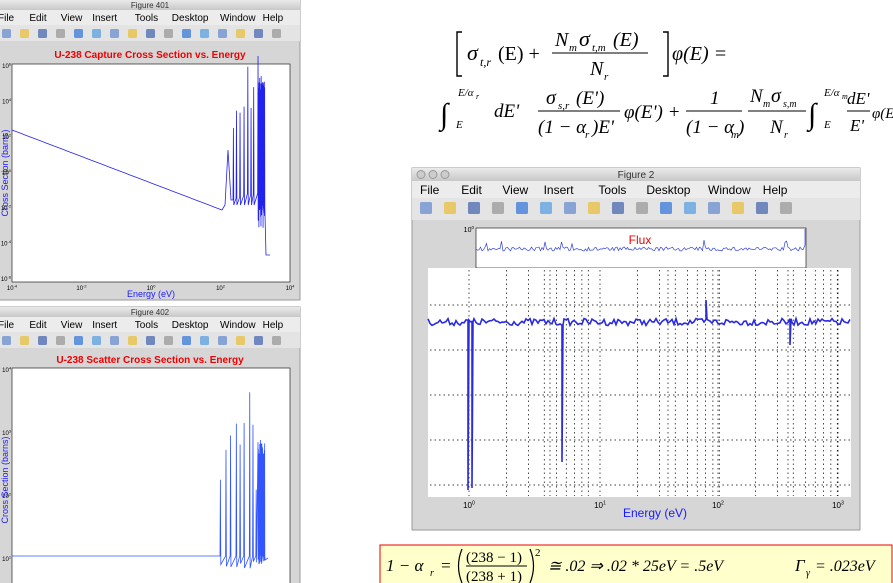 Image resolution: width=893 pixels, height=583 pixels. Describe the element at coordinates (507, 111) in the screenshot. I see `term: dE'` at that location.